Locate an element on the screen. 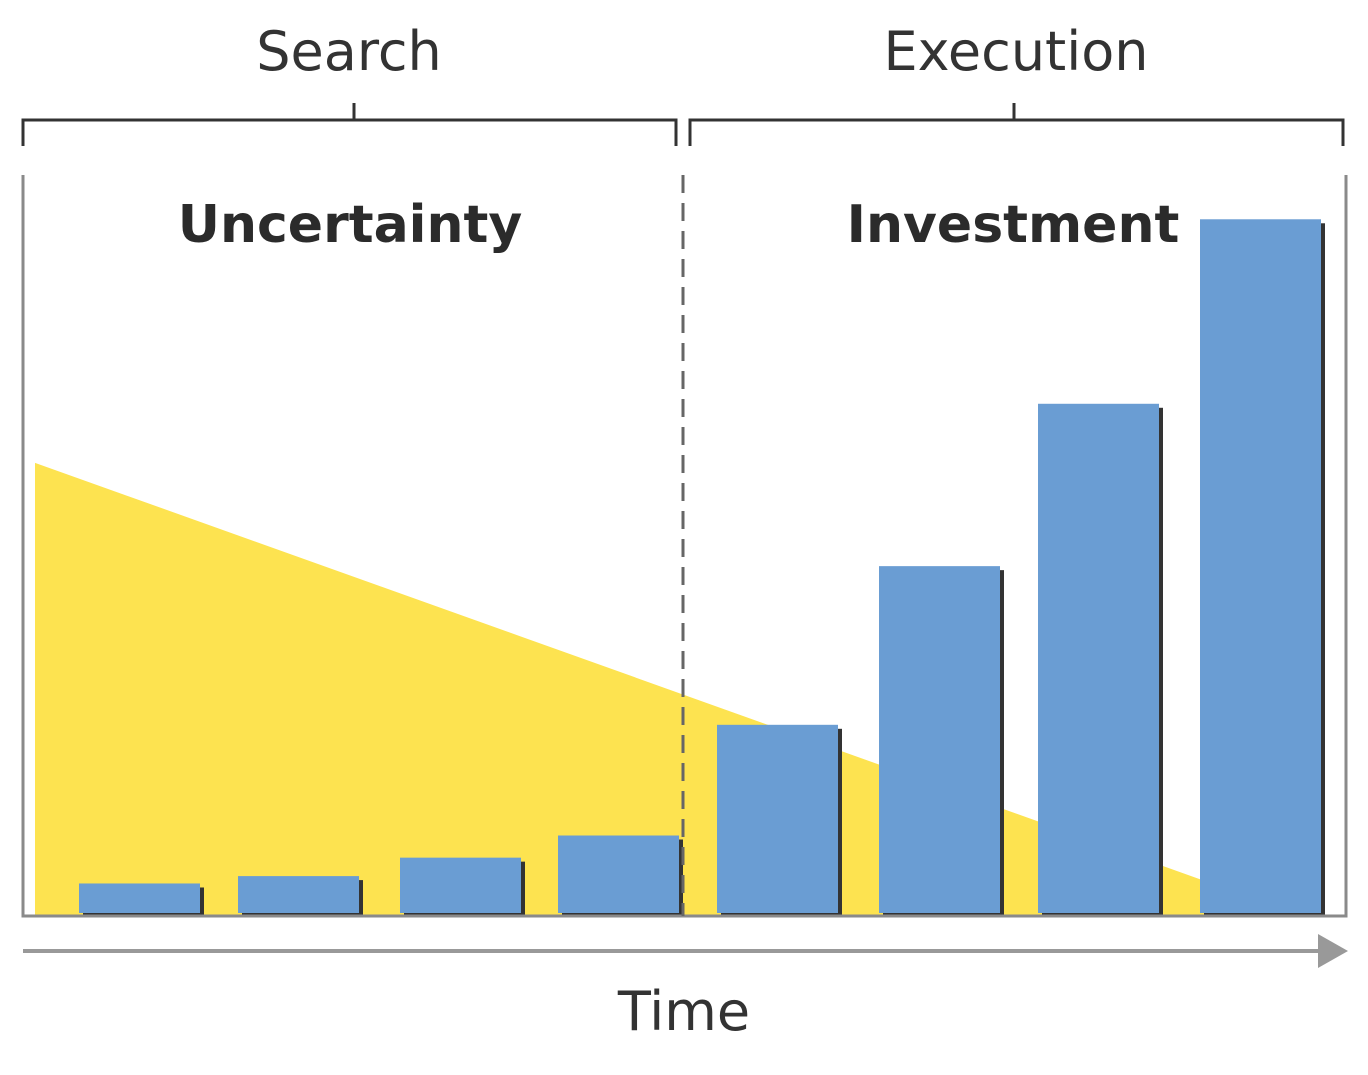 Image resolution: width=1368 pixels, height=1075 pixels. execution-bracket is located at coordinates (1016, 124).